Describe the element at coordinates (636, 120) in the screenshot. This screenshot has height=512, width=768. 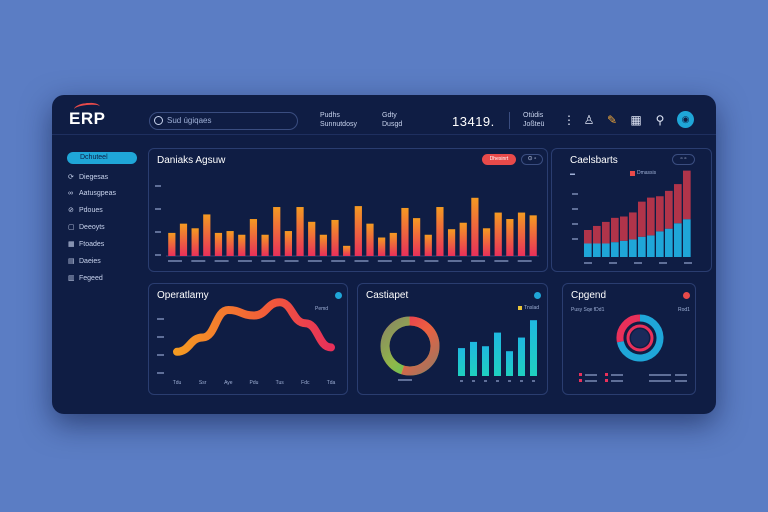
I see `calendar-icon: ▦` at that location.